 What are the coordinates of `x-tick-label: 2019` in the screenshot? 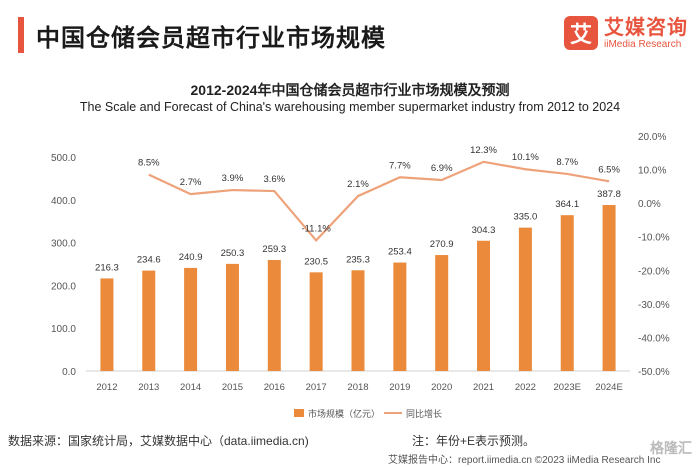 It's located at (399, 387).